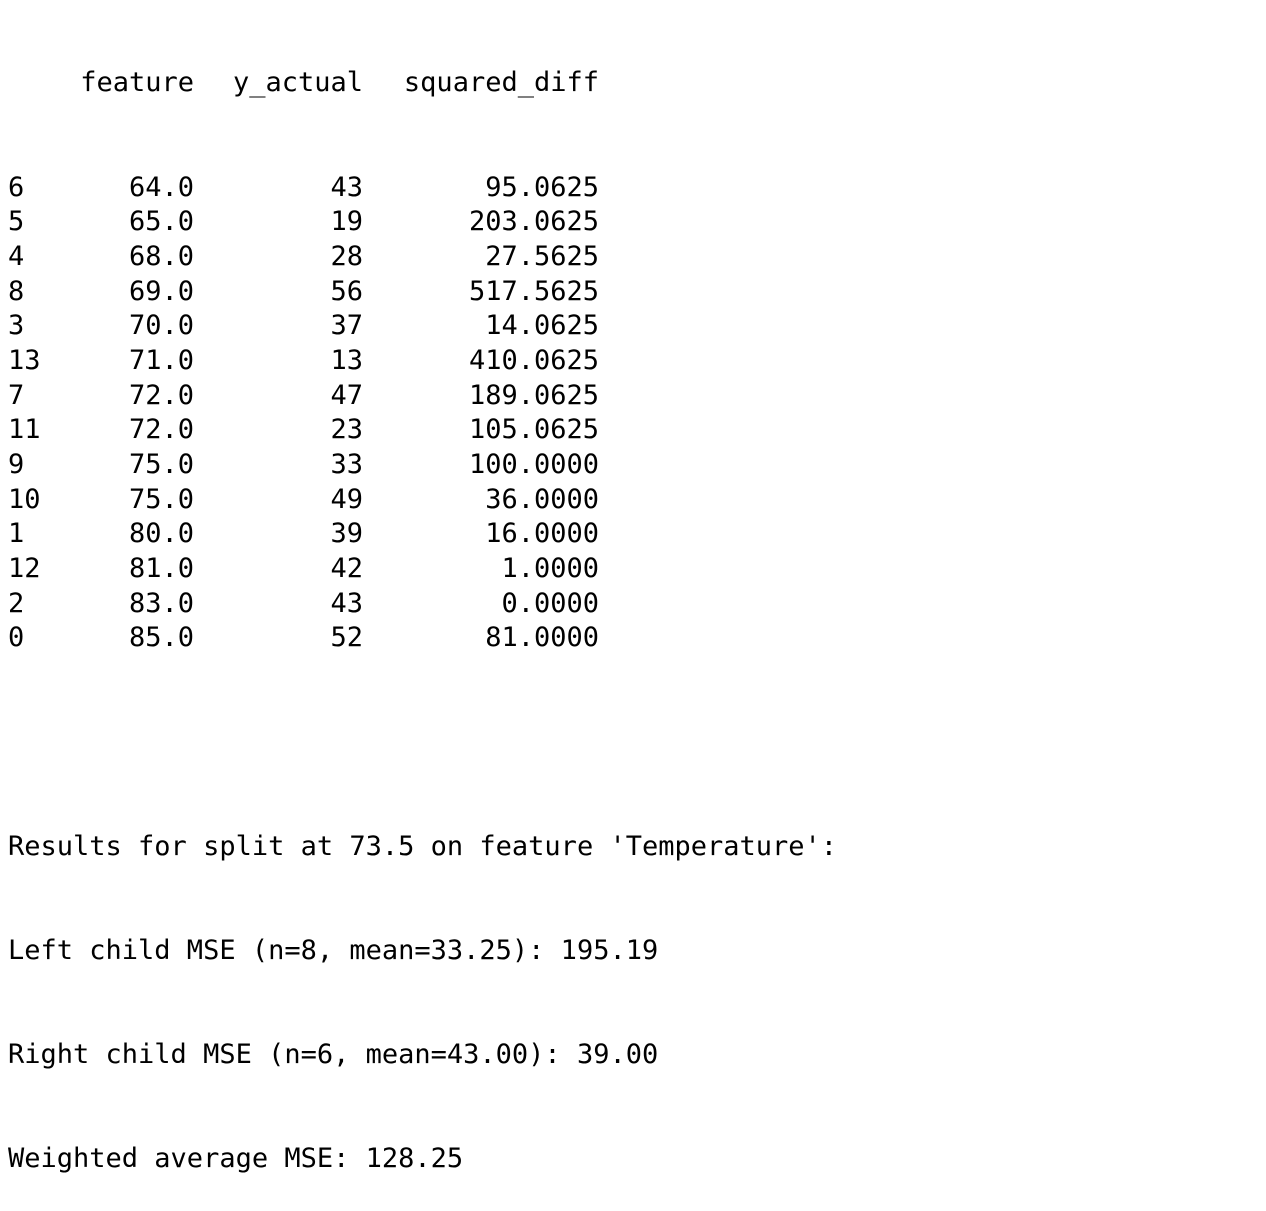 Image resolution: width=1266 pixels, height=1211 pixels. I want to click on column-header-squared-diff: squared_diff, so click(481, 83).